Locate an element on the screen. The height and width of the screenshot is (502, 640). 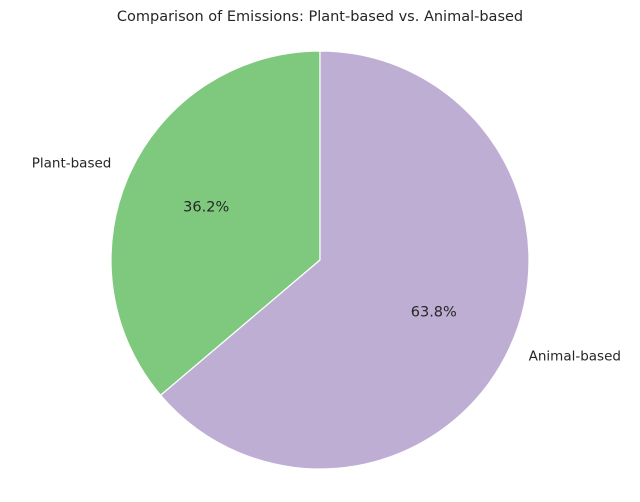
slice-label-animal-based: Animal-based is located at coordinates (575, 357).